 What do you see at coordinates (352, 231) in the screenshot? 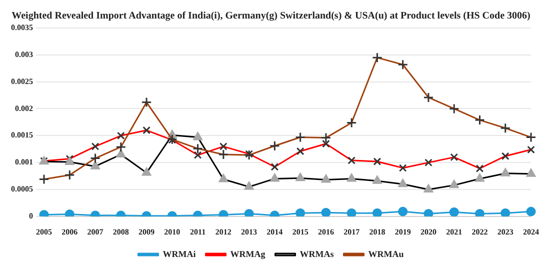
I see `x-tick-label: 2017` at bounding box center [352, 231].